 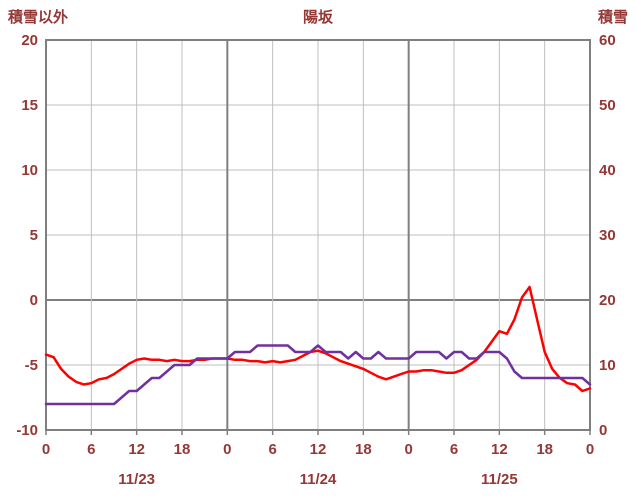 What do you see at coordinates (607, 235) in the screenshot?
I see `y-right-tick-label: 30` at bounding box center [607, 235].